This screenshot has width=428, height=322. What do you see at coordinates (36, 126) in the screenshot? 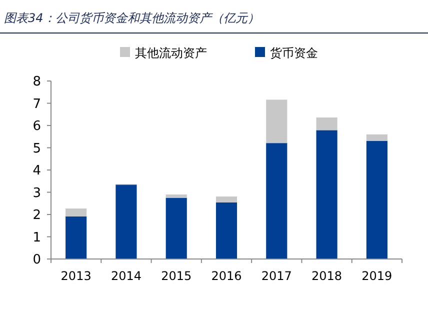
I see `y-tick-label: 6` at bounding box center [36, 126].